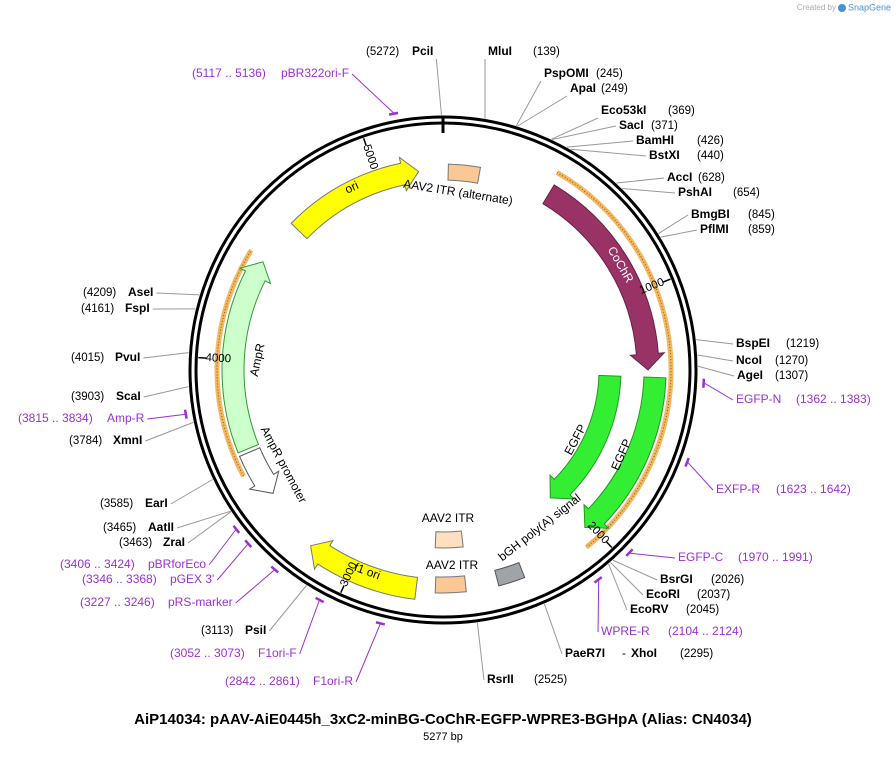  What do you see at coordinates (207, 653) in the screenshot?
I see `primer-range: (3052 .. 3073)` at bounding box center [207, 653].